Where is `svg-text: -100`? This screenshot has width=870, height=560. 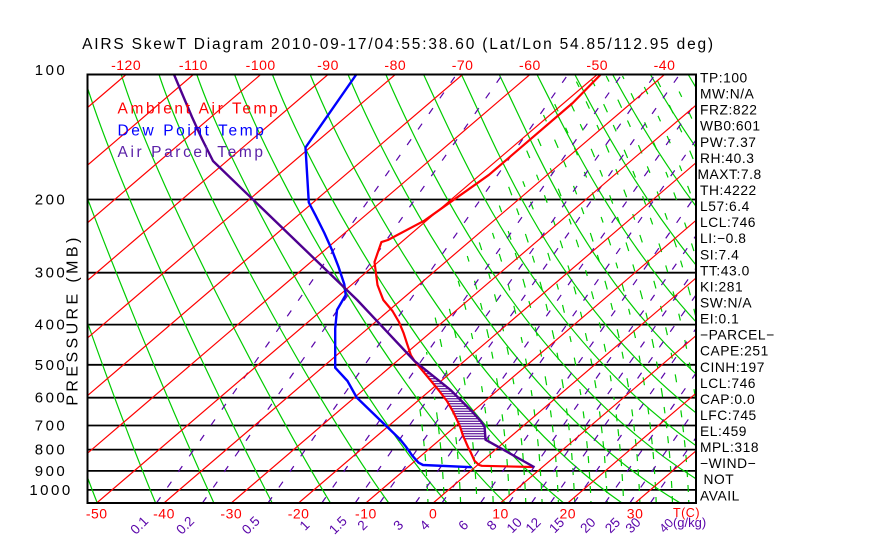
svg-text: -100 is located at coordinates (261, 65).